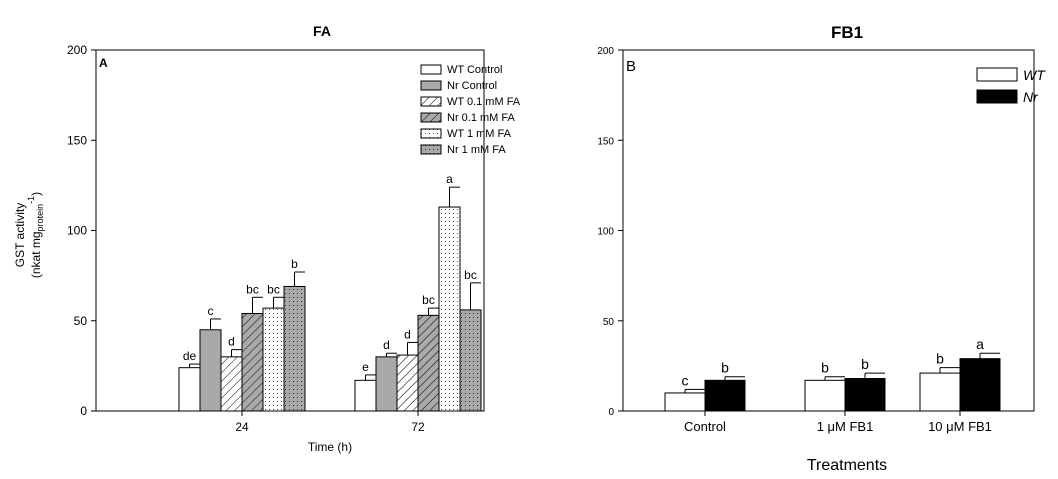 This screenshot has width=1058, height=479. I want to click on x-tick-label-1-0: Control, so click(705, 426).